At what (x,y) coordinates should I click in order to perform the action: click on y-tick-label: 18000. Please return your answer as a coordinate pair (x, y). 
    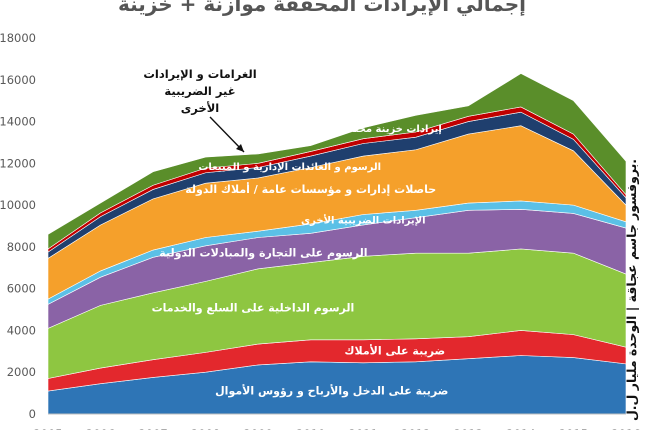
    Looking at the image, I should click on (18, 38).